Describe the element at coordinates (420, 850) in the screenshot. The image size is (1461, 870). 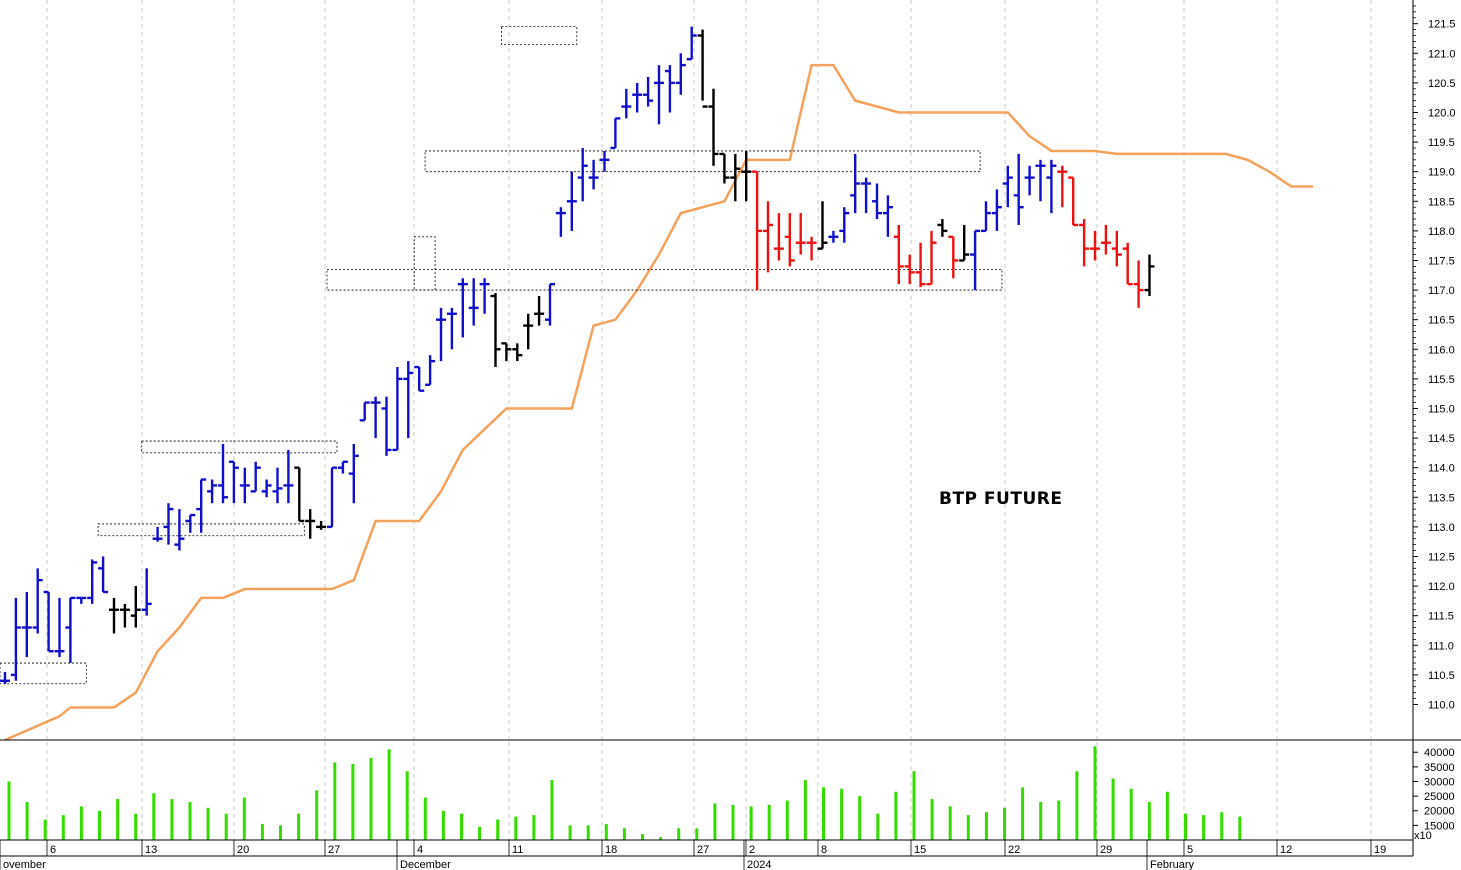
I see `time-tick-label: 4` at that location.